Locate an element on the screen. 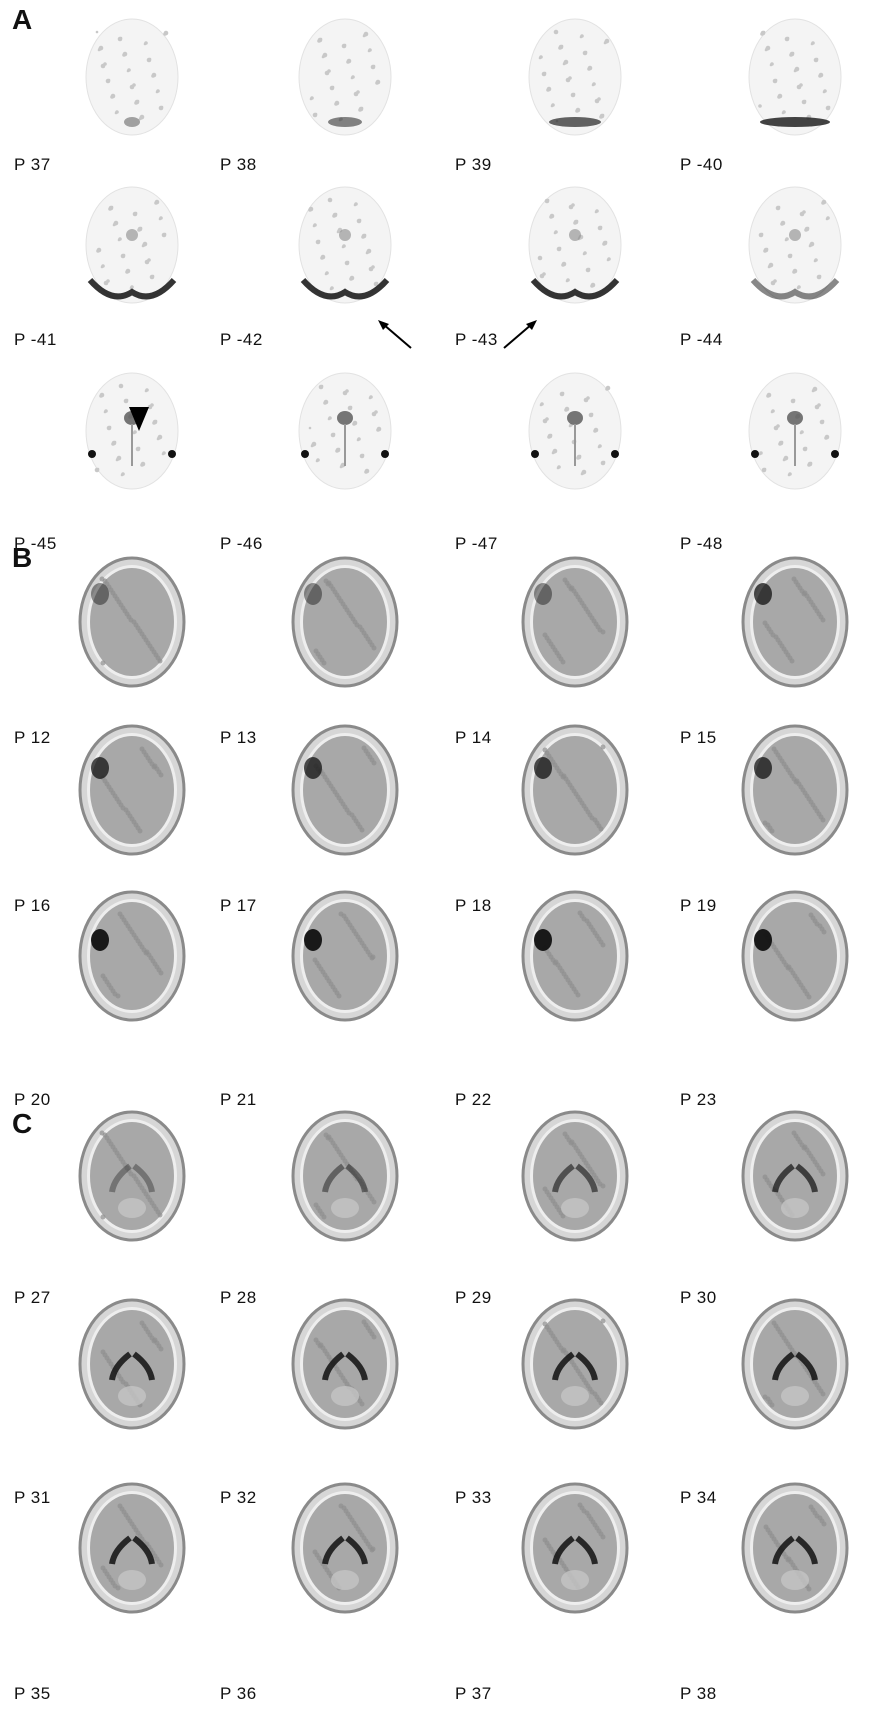 Image resolution: width=873 pixels, height=1723 pixels. slice-label: P -46 is located at coordinates (241, 543).